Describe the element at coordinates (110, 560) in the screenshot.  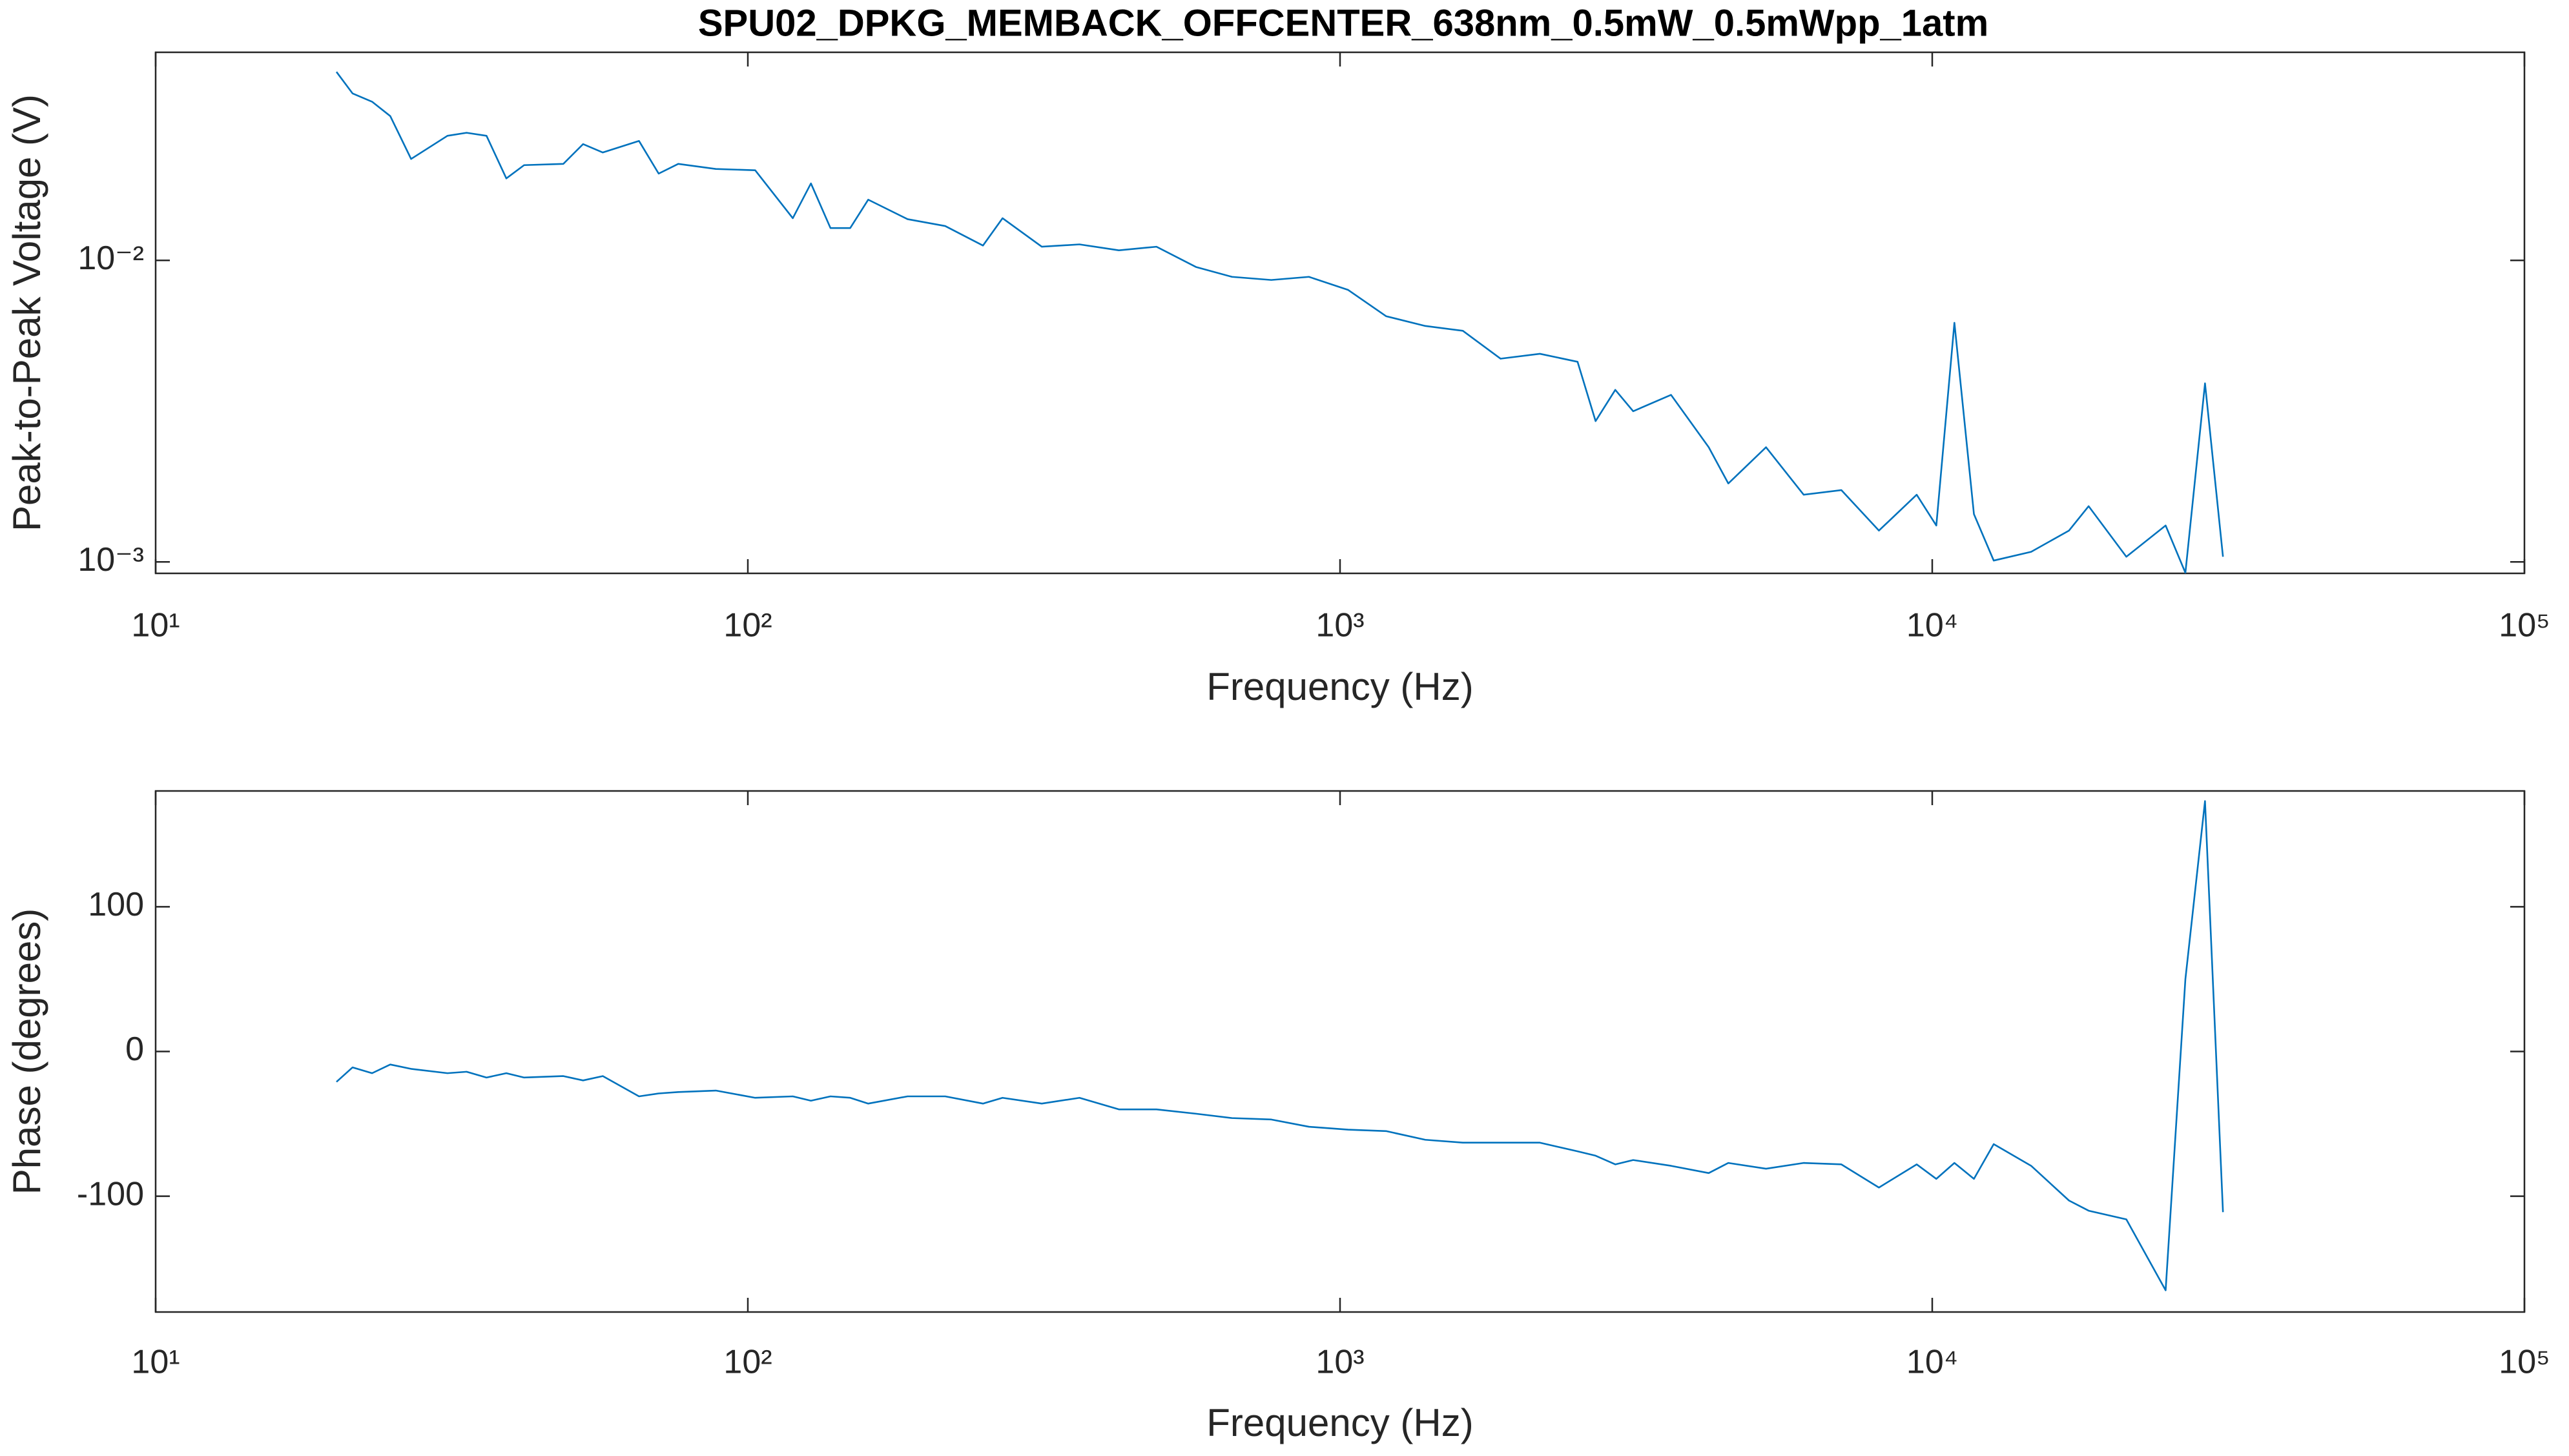
I see `y-tick-label: 10⁻³` at that location.